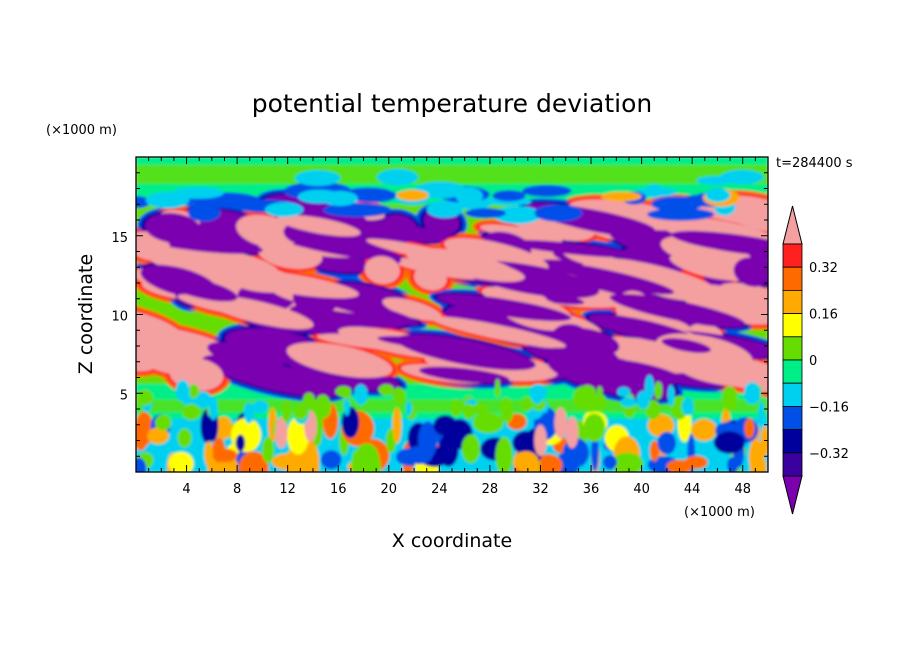 The height and width of the screenshot is (654, 904). I want to click on colorbar-tick-label: −0.16, so click(829, 407).